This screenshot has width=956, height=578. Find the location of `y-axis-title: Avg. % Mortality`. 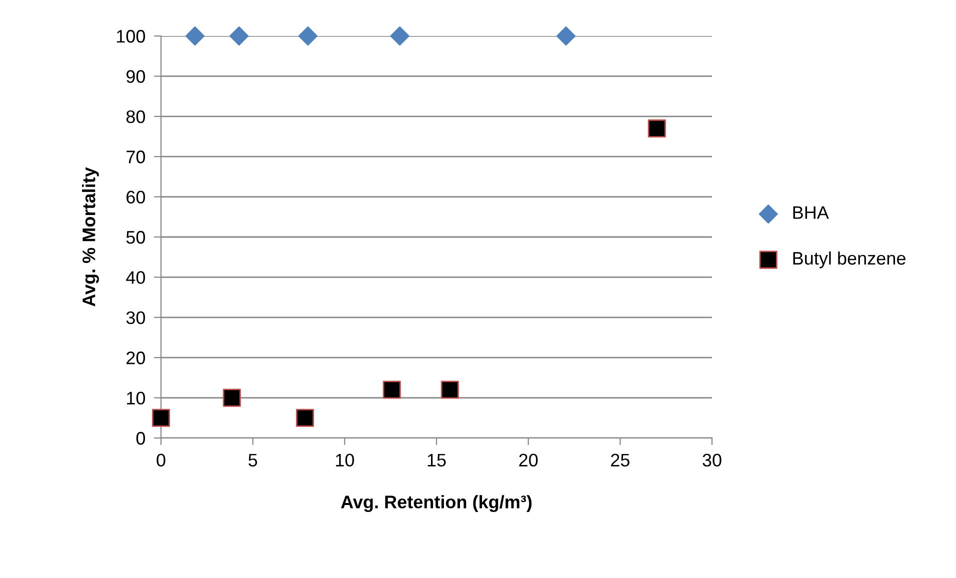

y-axis-title: Avg. % Mortality is located at coordinates (90, 236).